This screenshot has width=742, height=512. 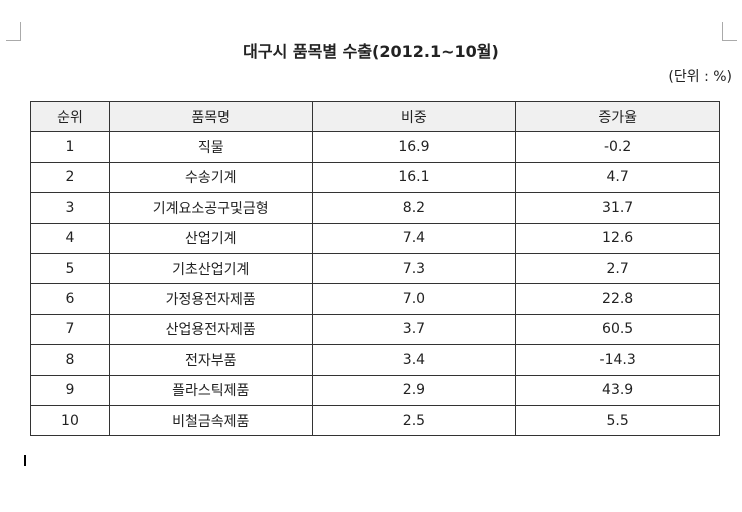 I want to click on table-row: 7 산업용전자제품 3.7 60.5, so click(x=375, y=329).